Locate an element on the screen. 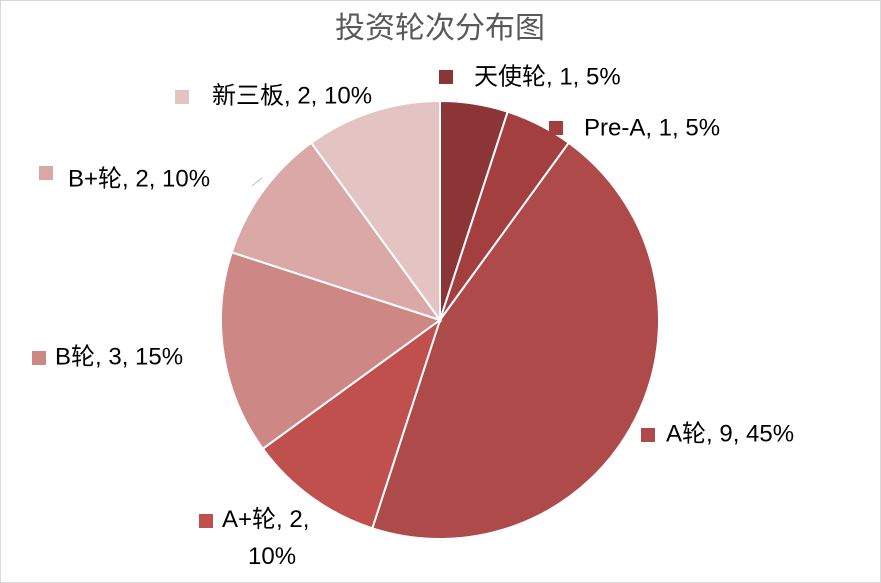 The width and height of the screenshot is (881, 583). data-label: B轮, 3, 15% is located at coordinates (119, 356).